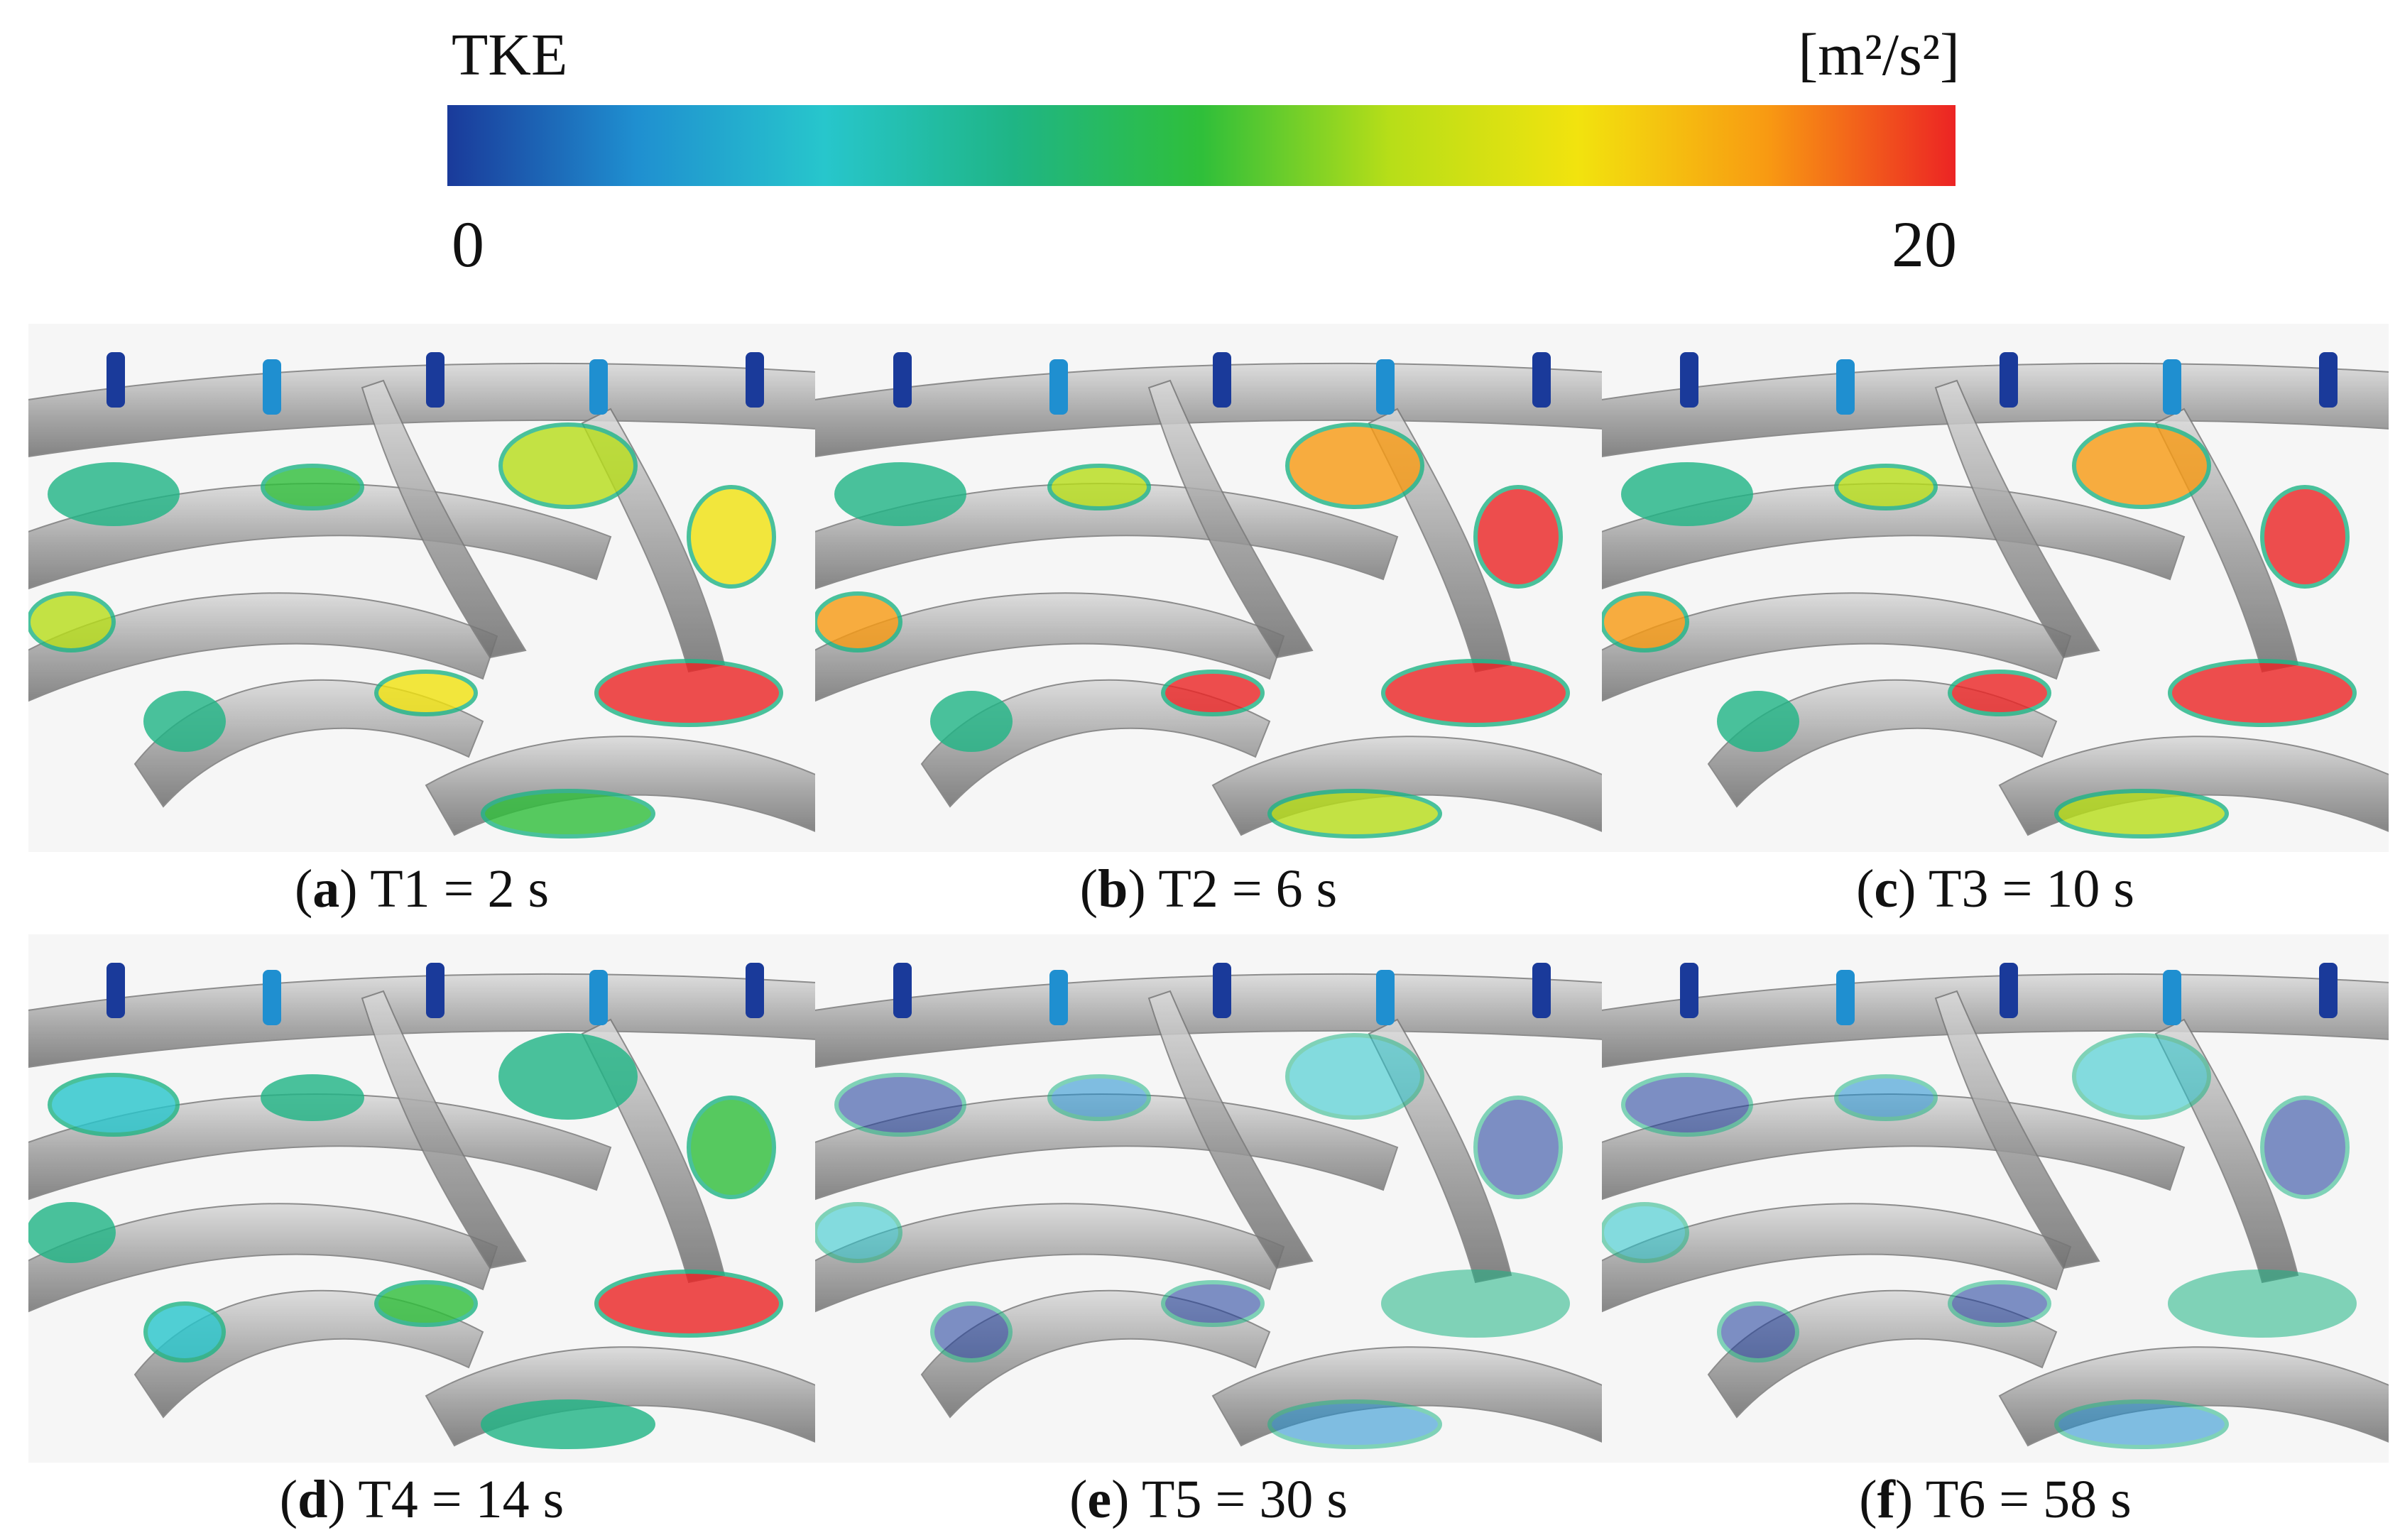 The image size is (2400, 1540). Describe the element at coordinates (1208, 889) in the screenshot. I see `caption-b: (b) T2 = 6 s` at that location.